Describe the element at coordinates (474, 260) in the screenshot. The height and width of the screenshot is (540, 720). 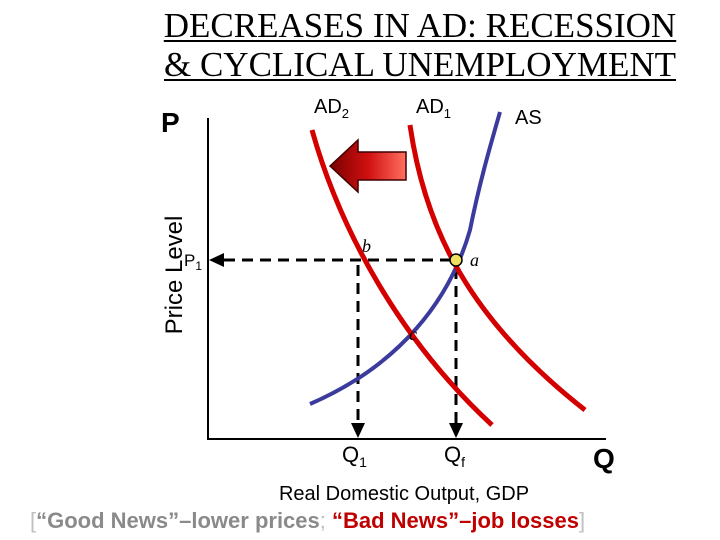
I see `point-a-label: a` at that location.